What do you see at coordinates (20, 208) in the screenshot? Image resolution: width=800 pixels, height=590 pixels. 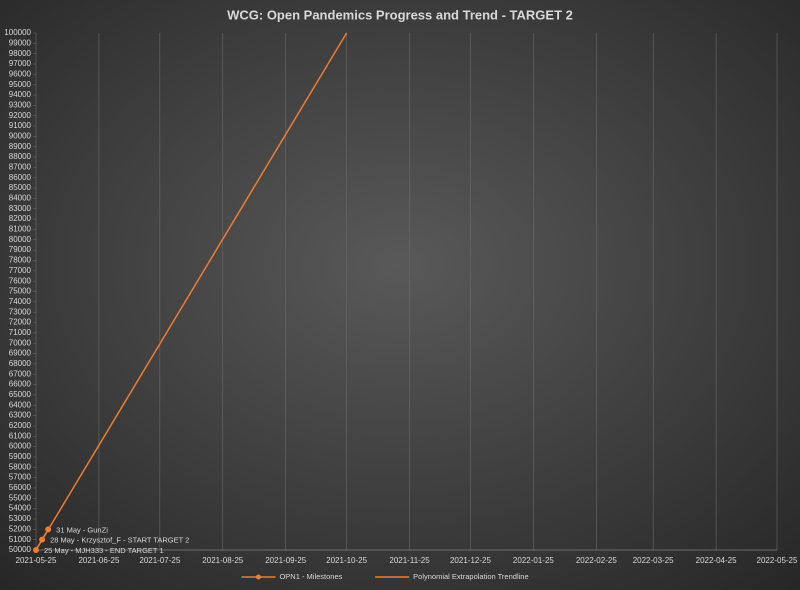 I see `y-tick-label: 83000` at bounding box center [20, 208].